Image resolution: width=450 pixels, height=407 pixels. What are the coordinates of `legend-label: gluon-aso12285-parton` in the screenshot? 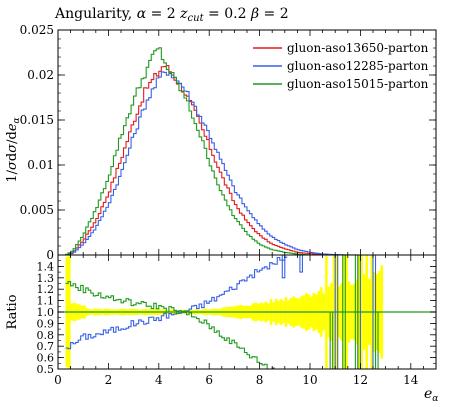 It's located at (358, 66).